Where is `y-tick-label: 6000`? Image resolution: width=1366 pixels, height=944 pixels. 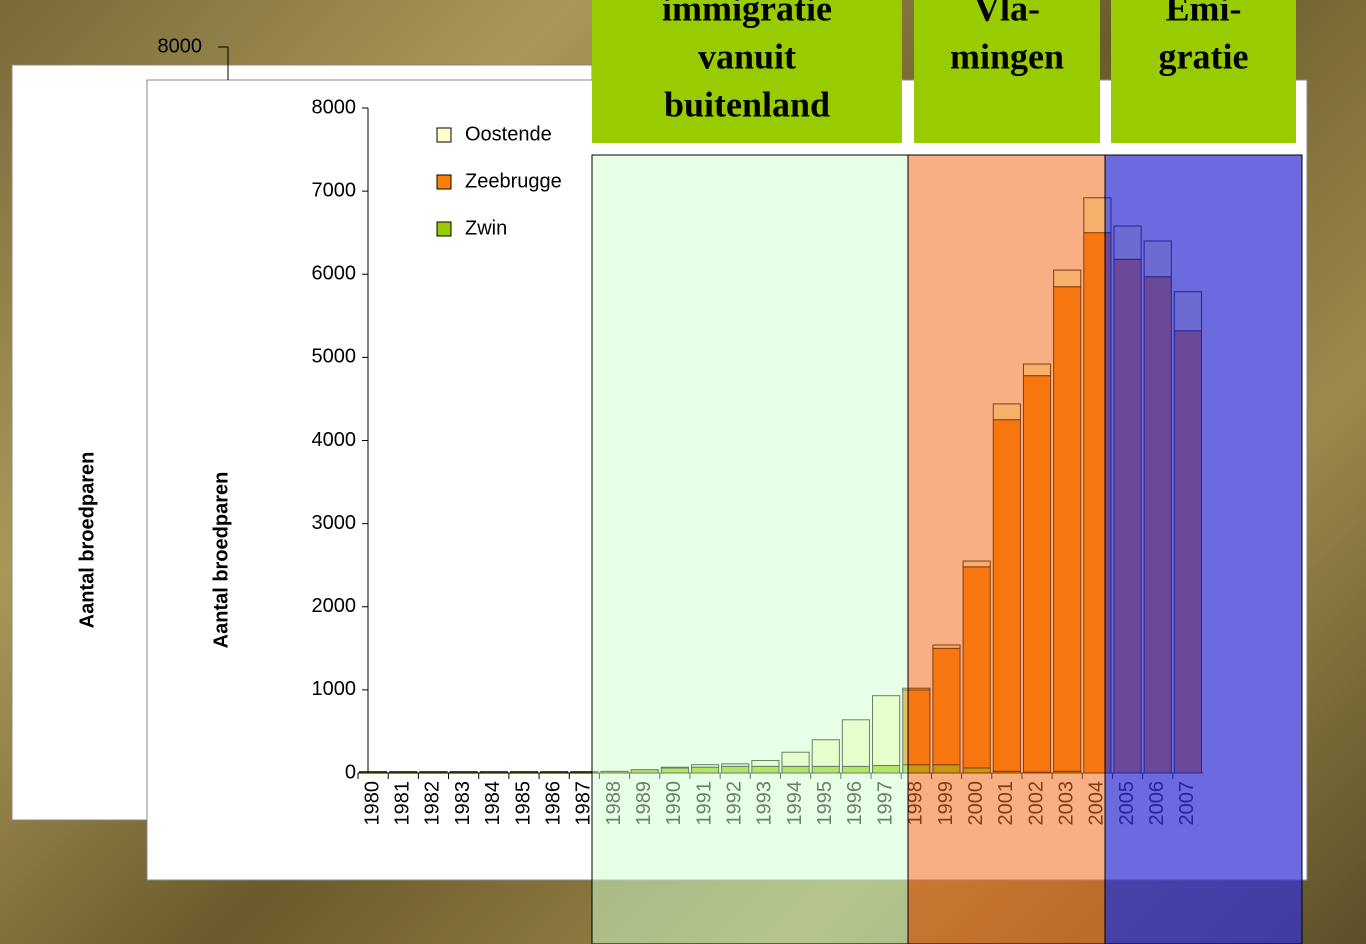 y-tick-label: 6000 is located at coordinates (334, 274).